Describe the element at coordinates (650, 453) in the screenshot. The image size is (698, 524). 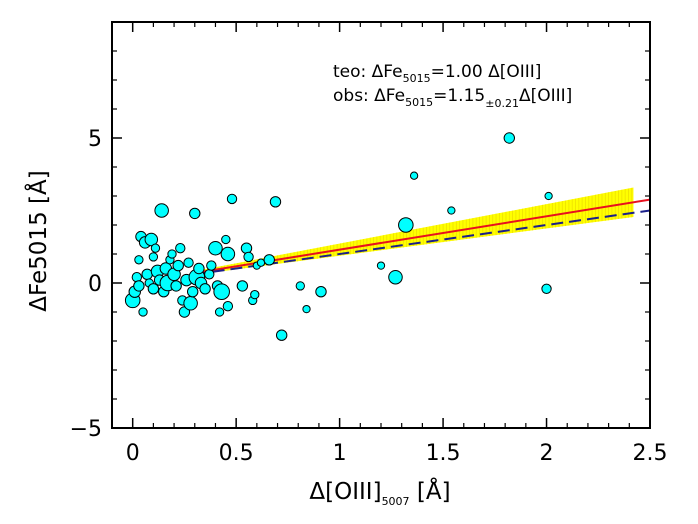
I see `x-tick-label: 2.5` at that location.